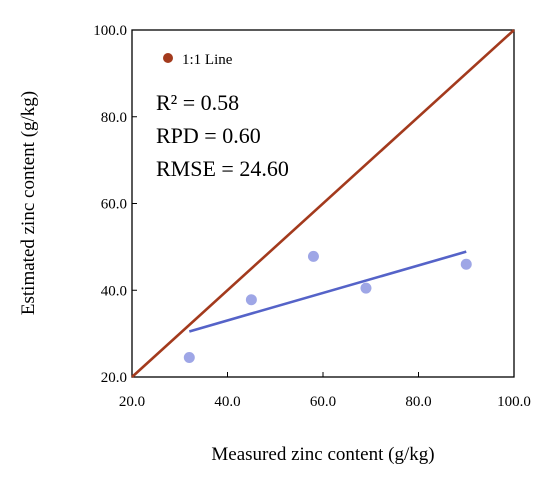 The height and width of the screenshot is (484, 550). What do you see at coordinates (208, 135) in the screenshot?
I see `rpd-text: RPD = 0.60` at bounding box center [208, 135].